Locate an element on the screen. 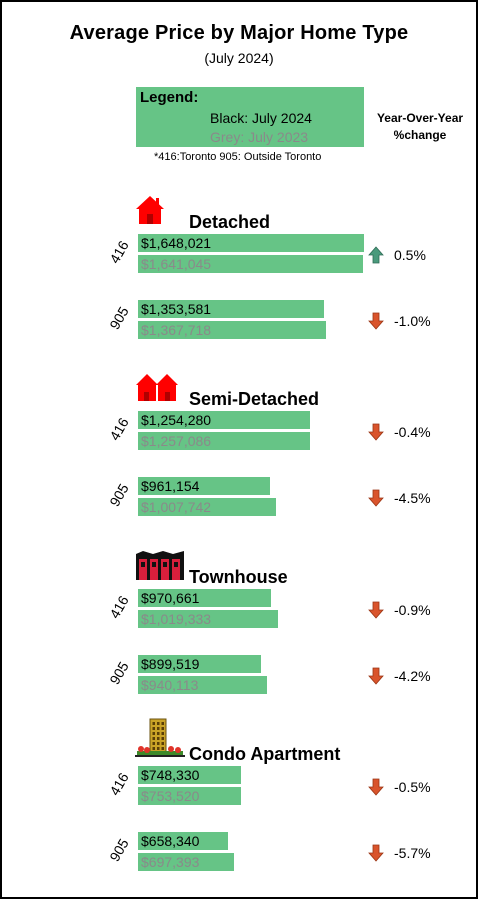  value-label-current: $970,661 is located at coordinates (170, 598).